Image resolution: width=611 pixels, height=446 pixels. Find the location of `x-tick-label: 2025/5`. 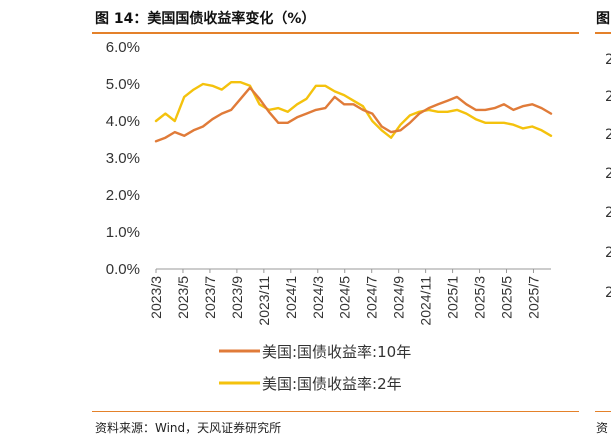

x-tick-label: 2025/5 is located at coordinates (507, 297).